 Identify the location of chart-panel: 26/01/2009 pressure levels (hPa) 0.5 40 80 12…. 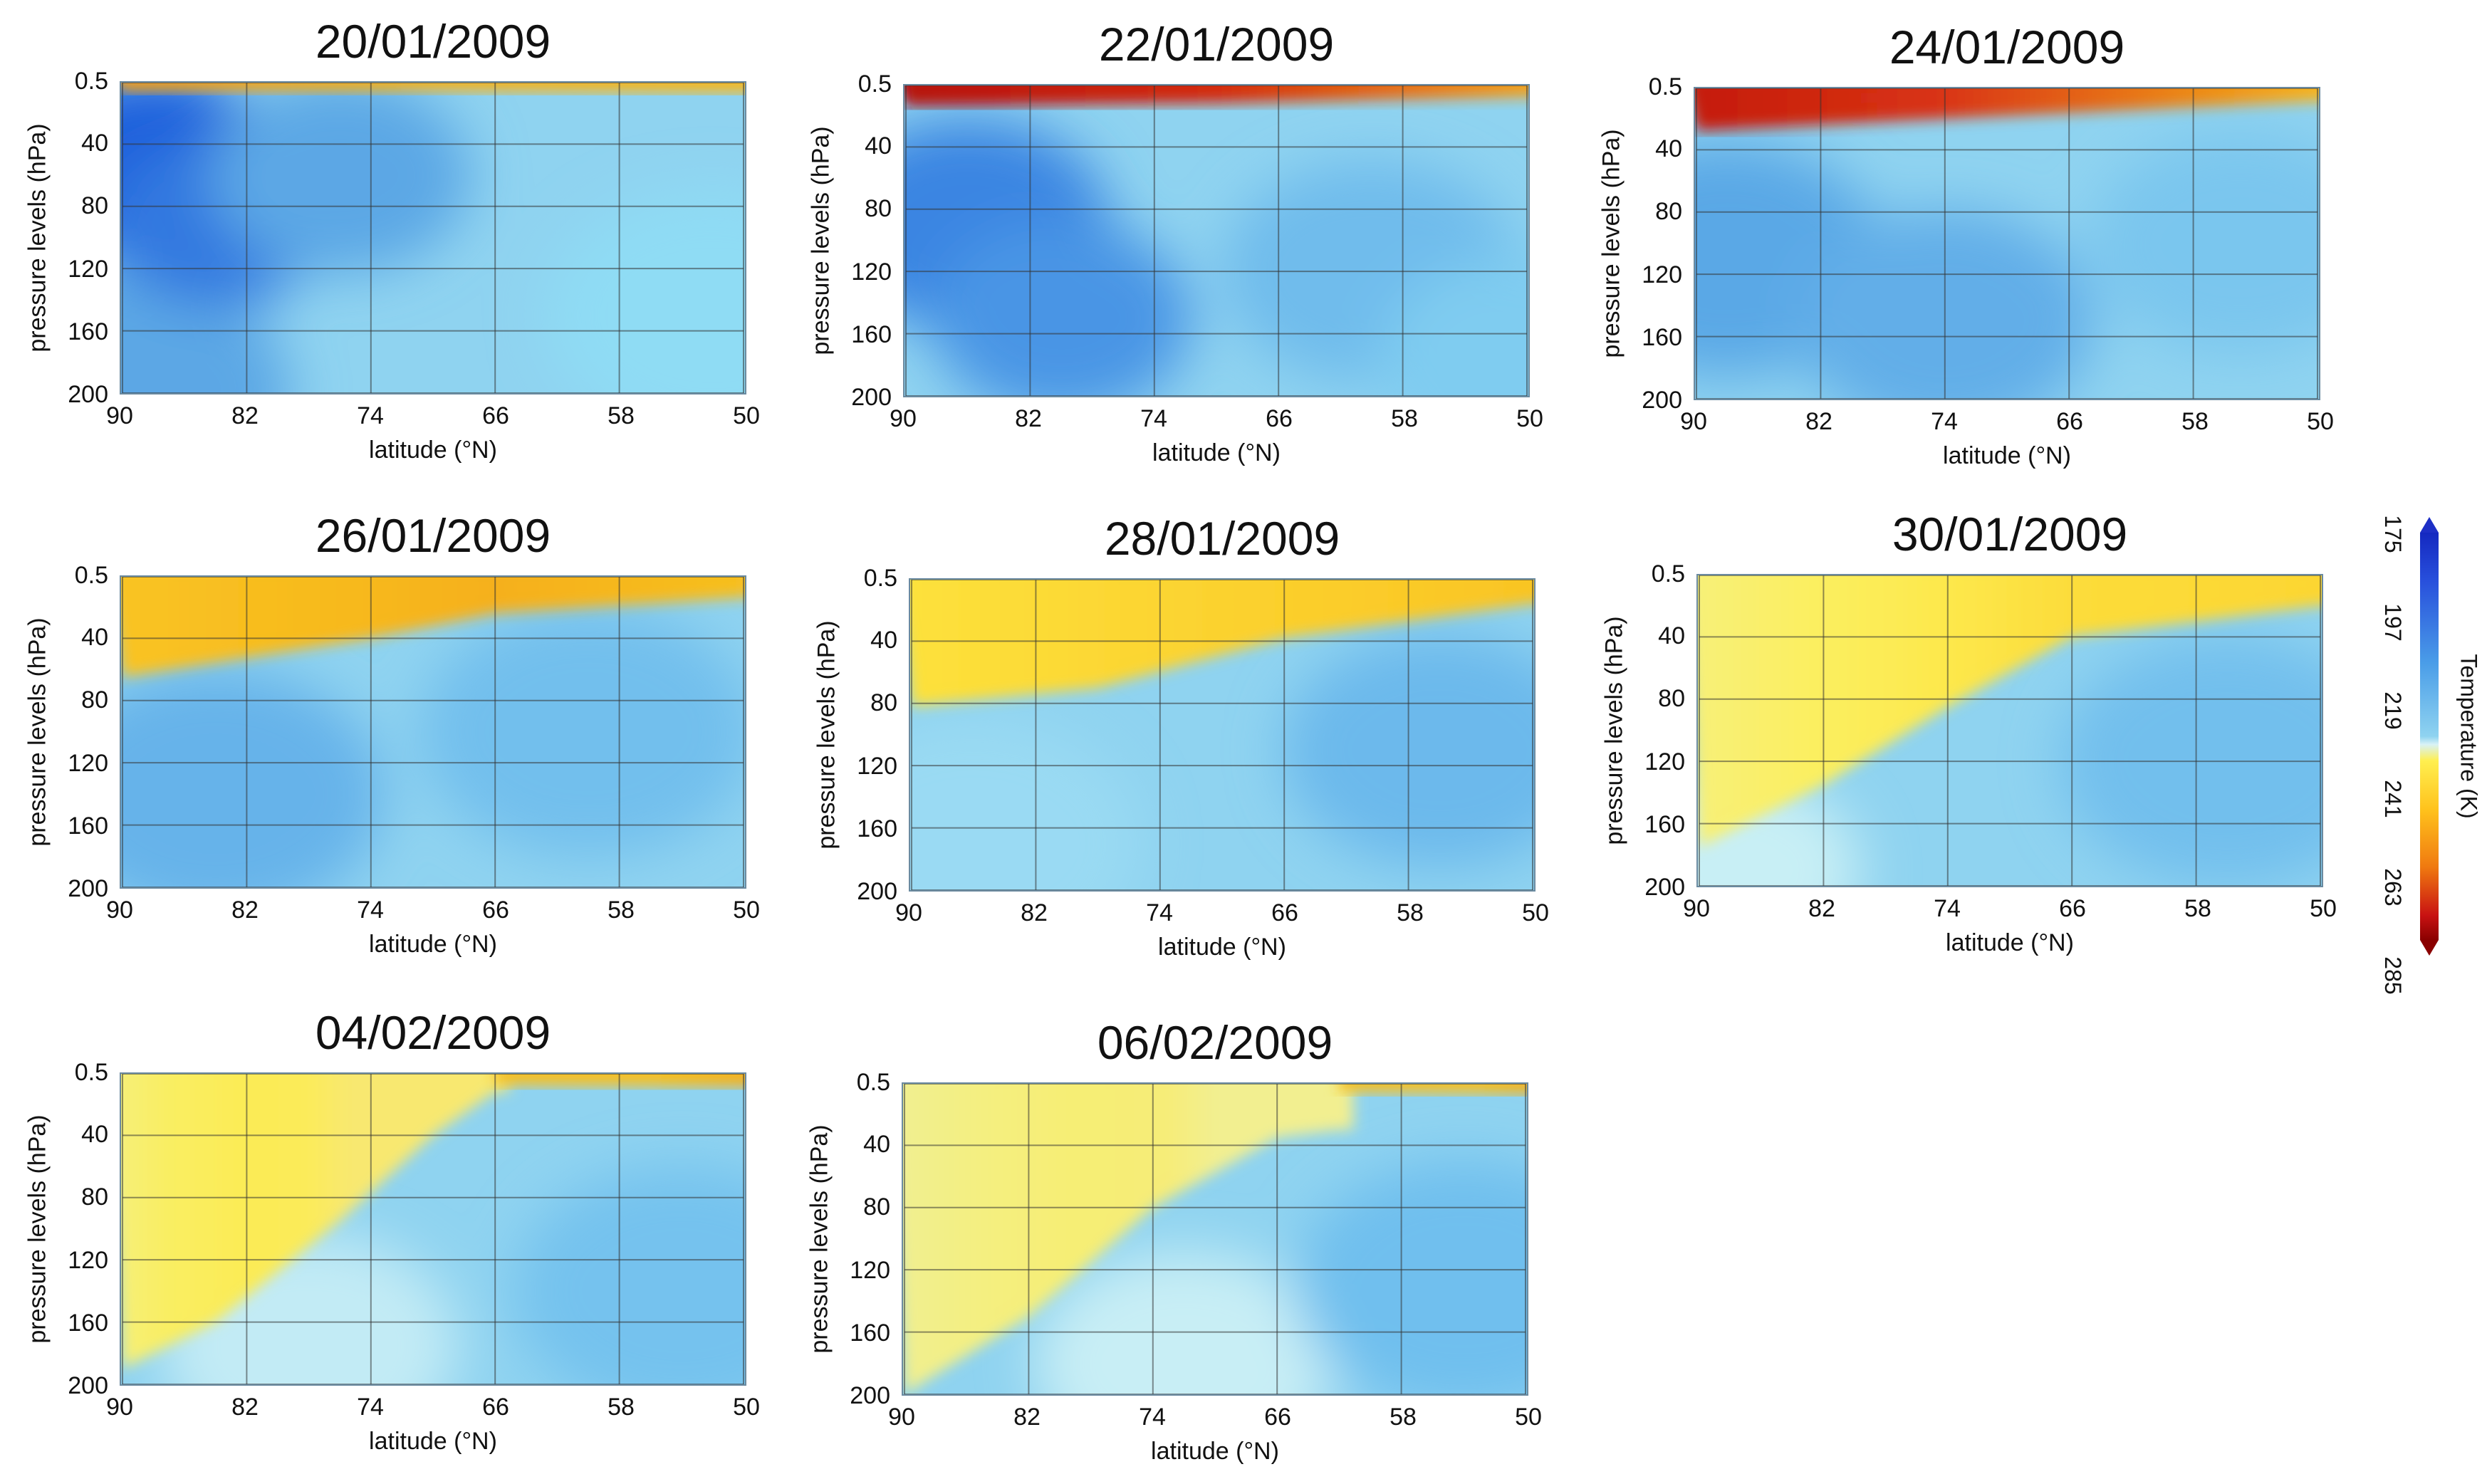
(385, 742).